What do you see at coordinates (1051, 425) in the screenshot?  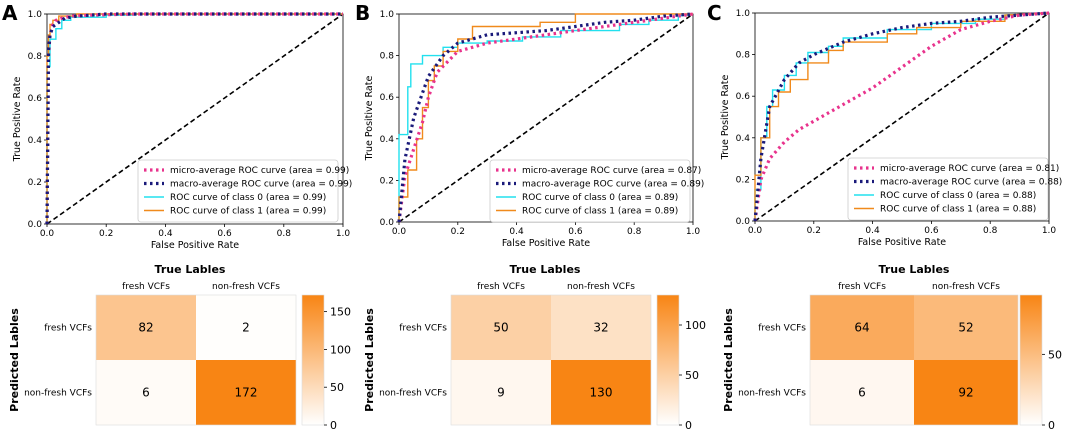 I see `colorbar-tick-label: 0` at bounding box center [1051, 425].